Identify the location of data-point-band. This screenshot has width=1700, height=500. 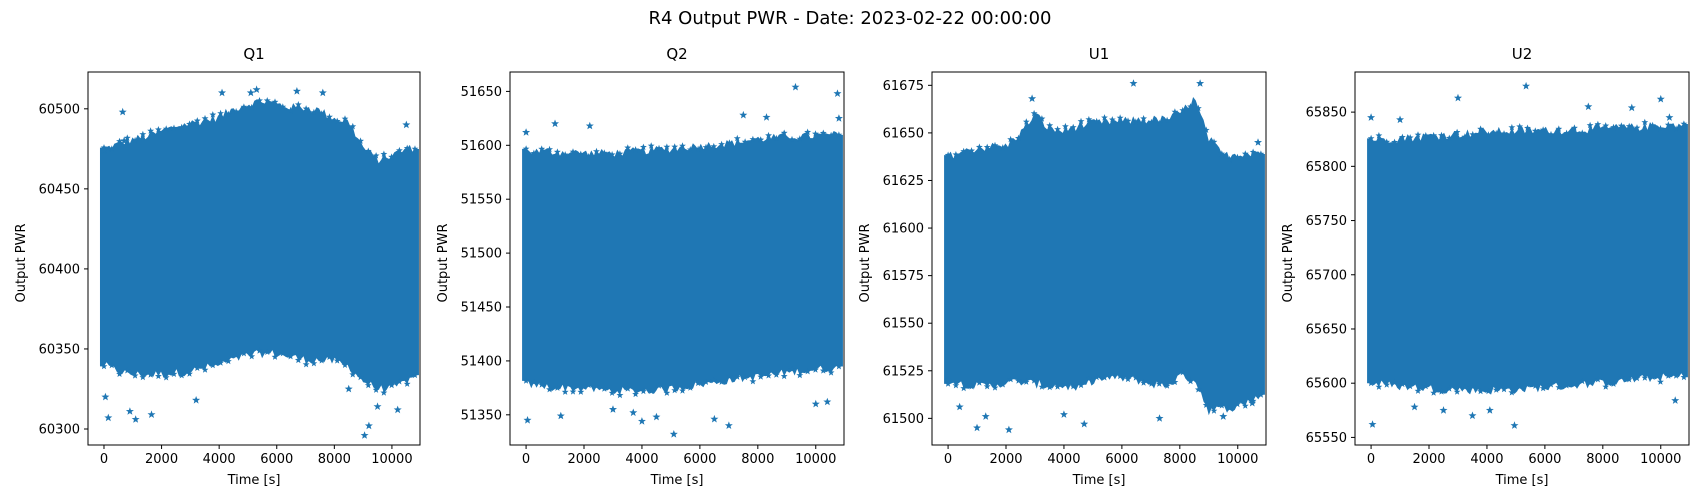
(259, 246).